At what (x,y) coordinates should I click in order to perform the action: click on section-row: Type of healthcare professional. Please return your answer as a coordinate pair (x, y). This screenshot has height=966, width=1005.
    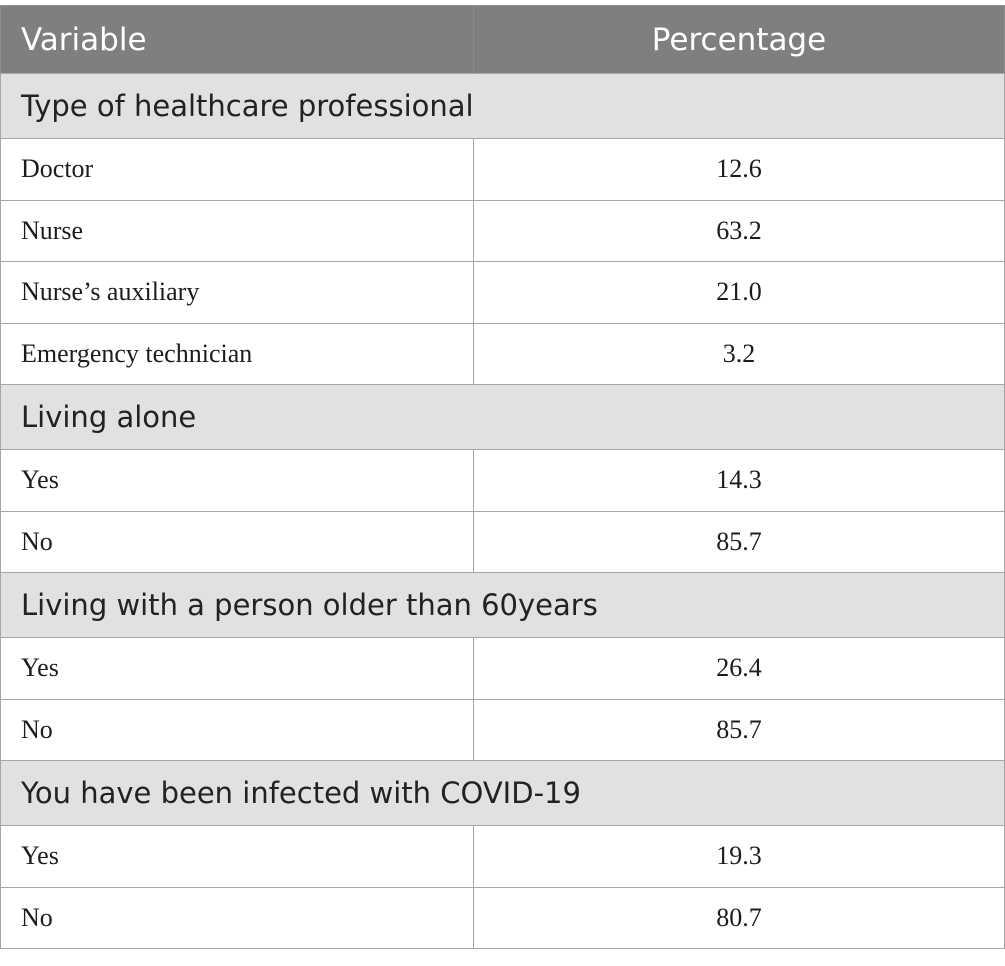
    Looking at the image, I should click on (502, 106).